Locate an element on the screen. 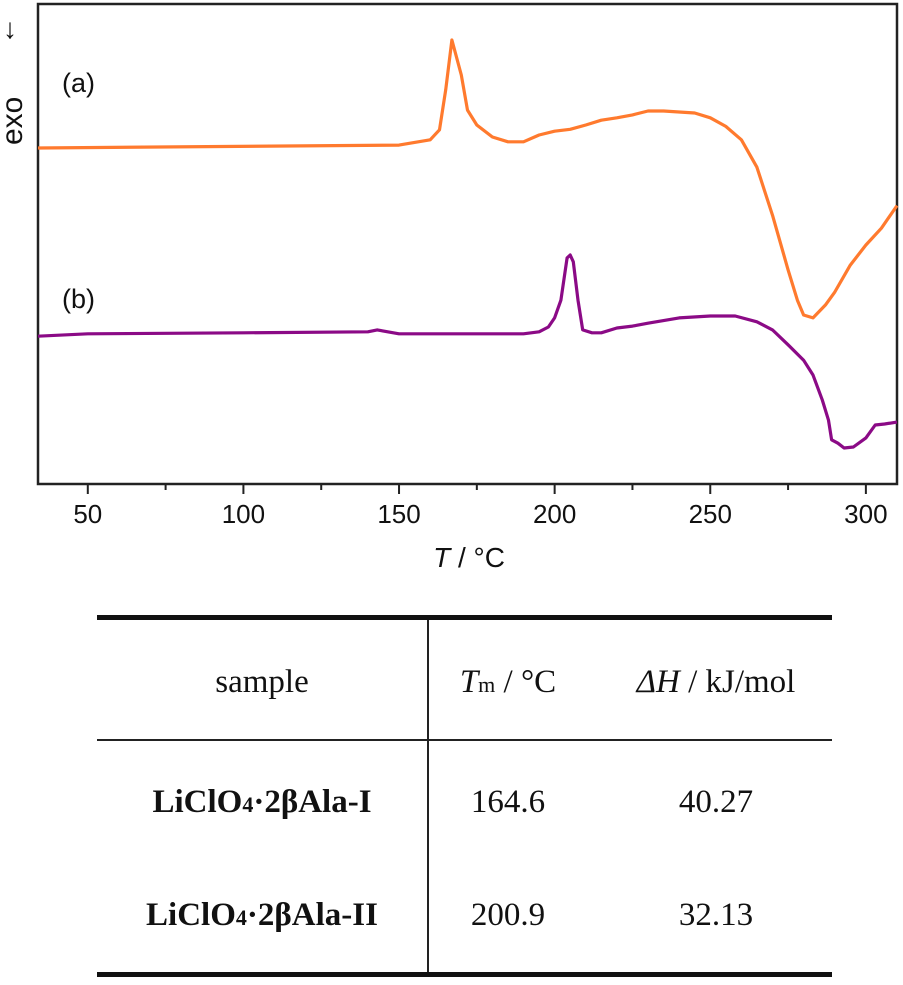 The width and height of the screenshot is (903, 985). row-1-tm: 164.6 is located at coordinates (508, 802).